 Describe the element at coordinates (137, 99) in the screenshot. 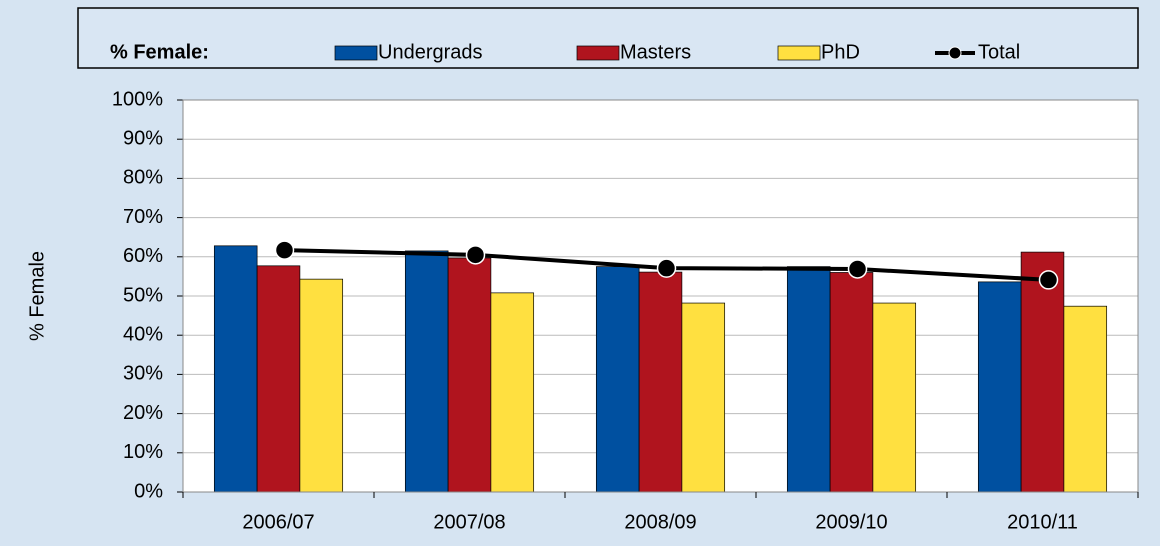

I see `y-tick-label: 100%` at that location.